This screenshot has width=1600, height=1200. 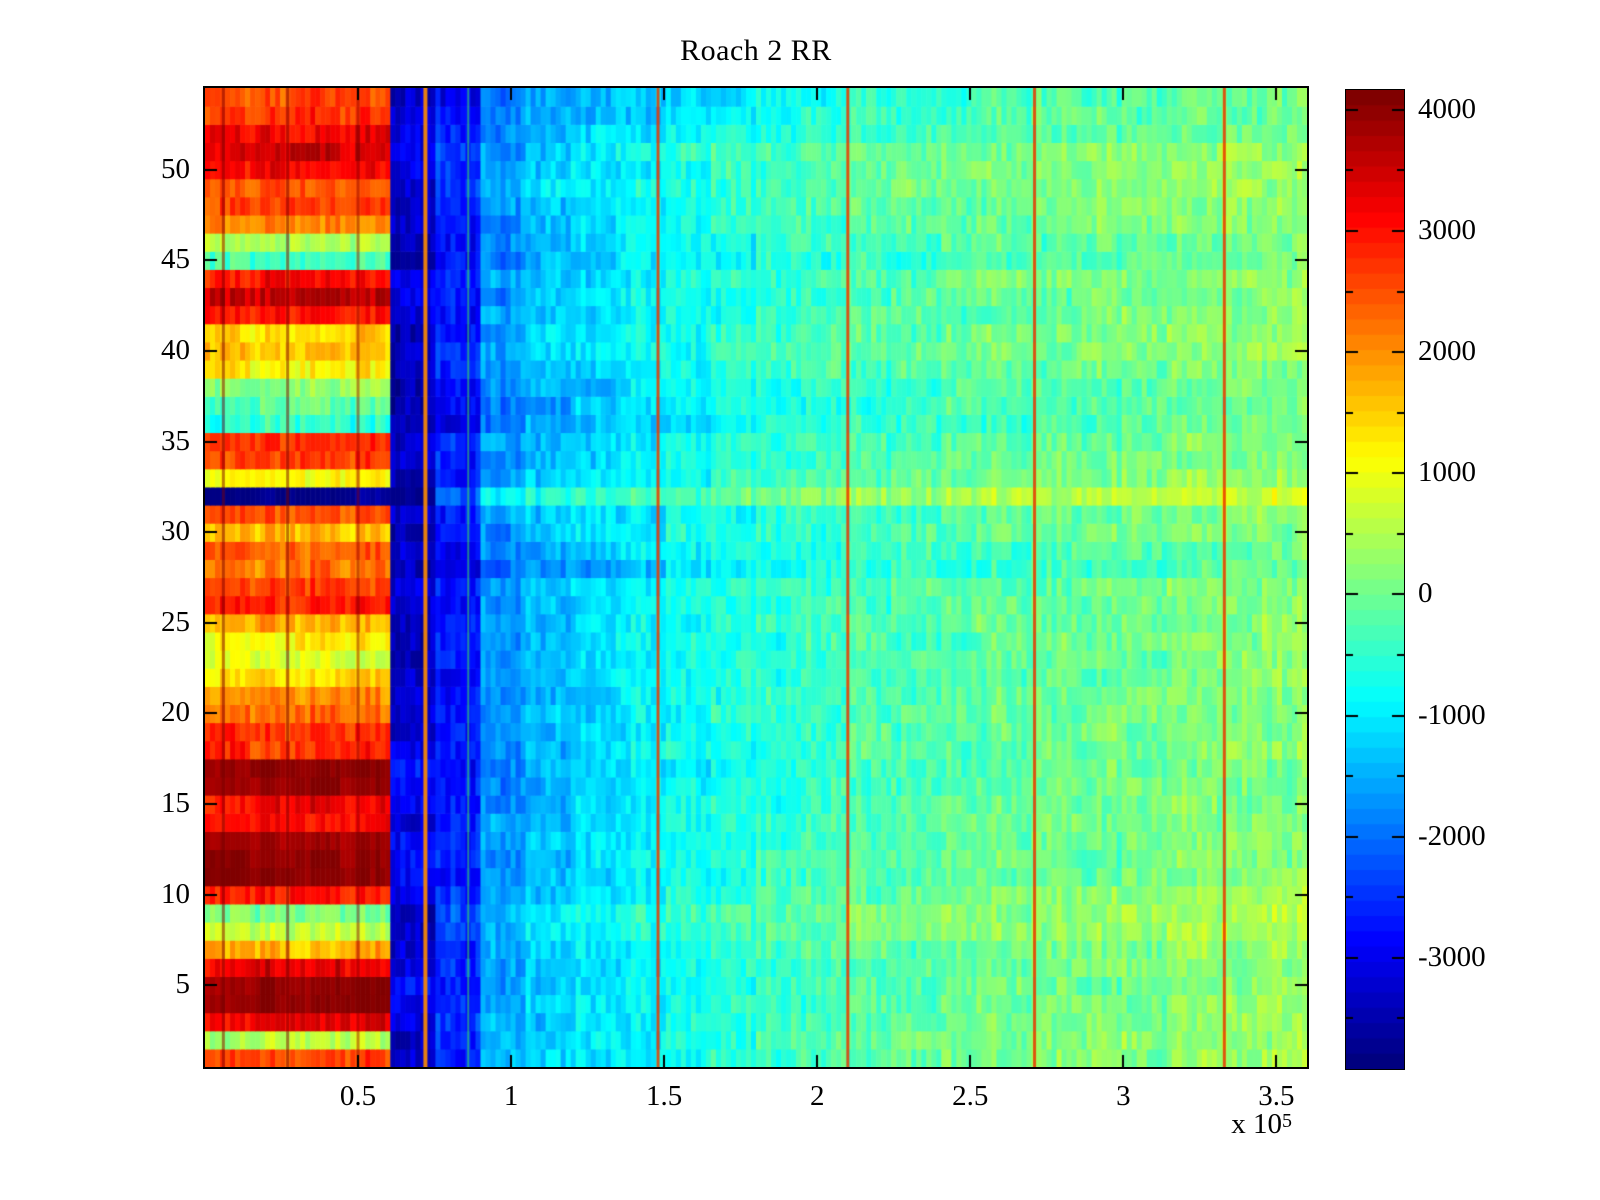 I want to click on y-tick-label: 15, so click(x=175, y=803).